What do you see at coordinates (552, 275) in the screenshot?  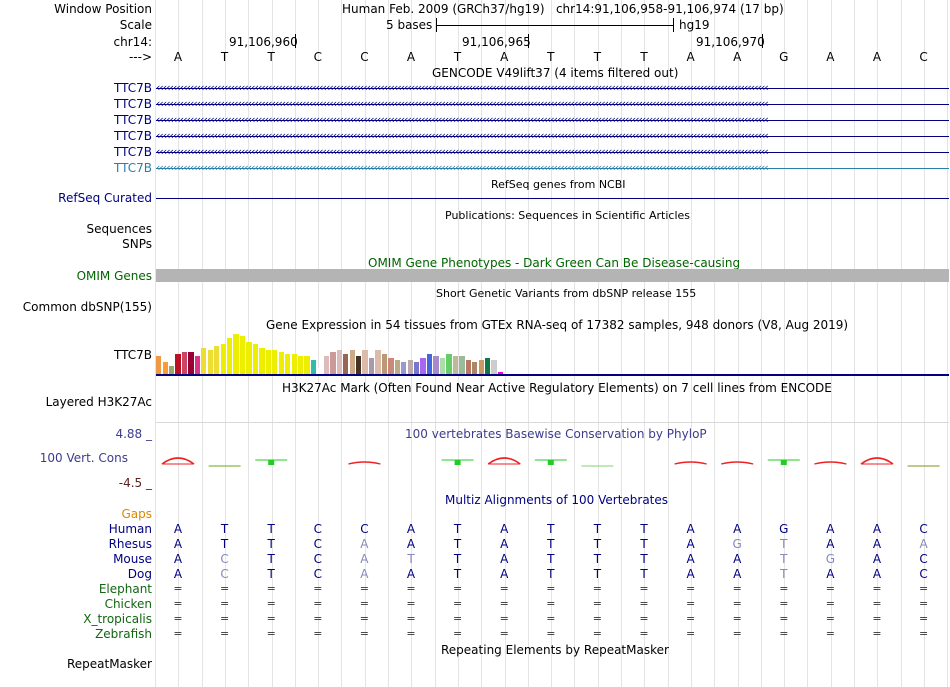 I see `omim-track-bar` at bounding box center [552, 275].